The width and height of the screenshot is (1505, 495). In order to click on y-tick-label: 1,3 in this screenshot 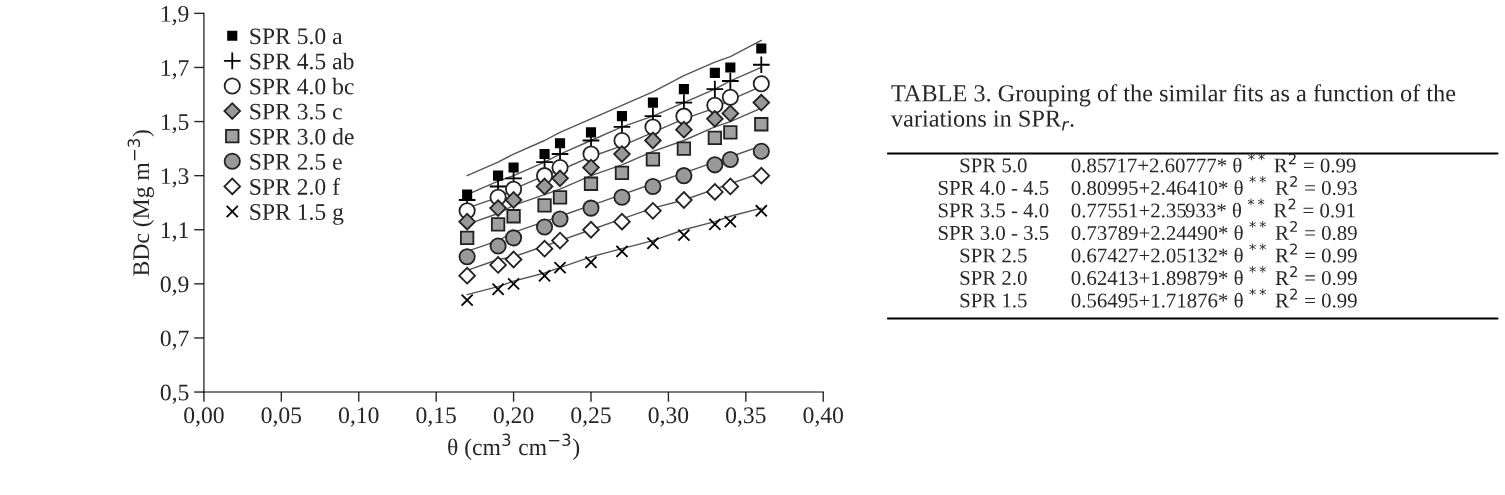, I will do `click(175, 178)`.